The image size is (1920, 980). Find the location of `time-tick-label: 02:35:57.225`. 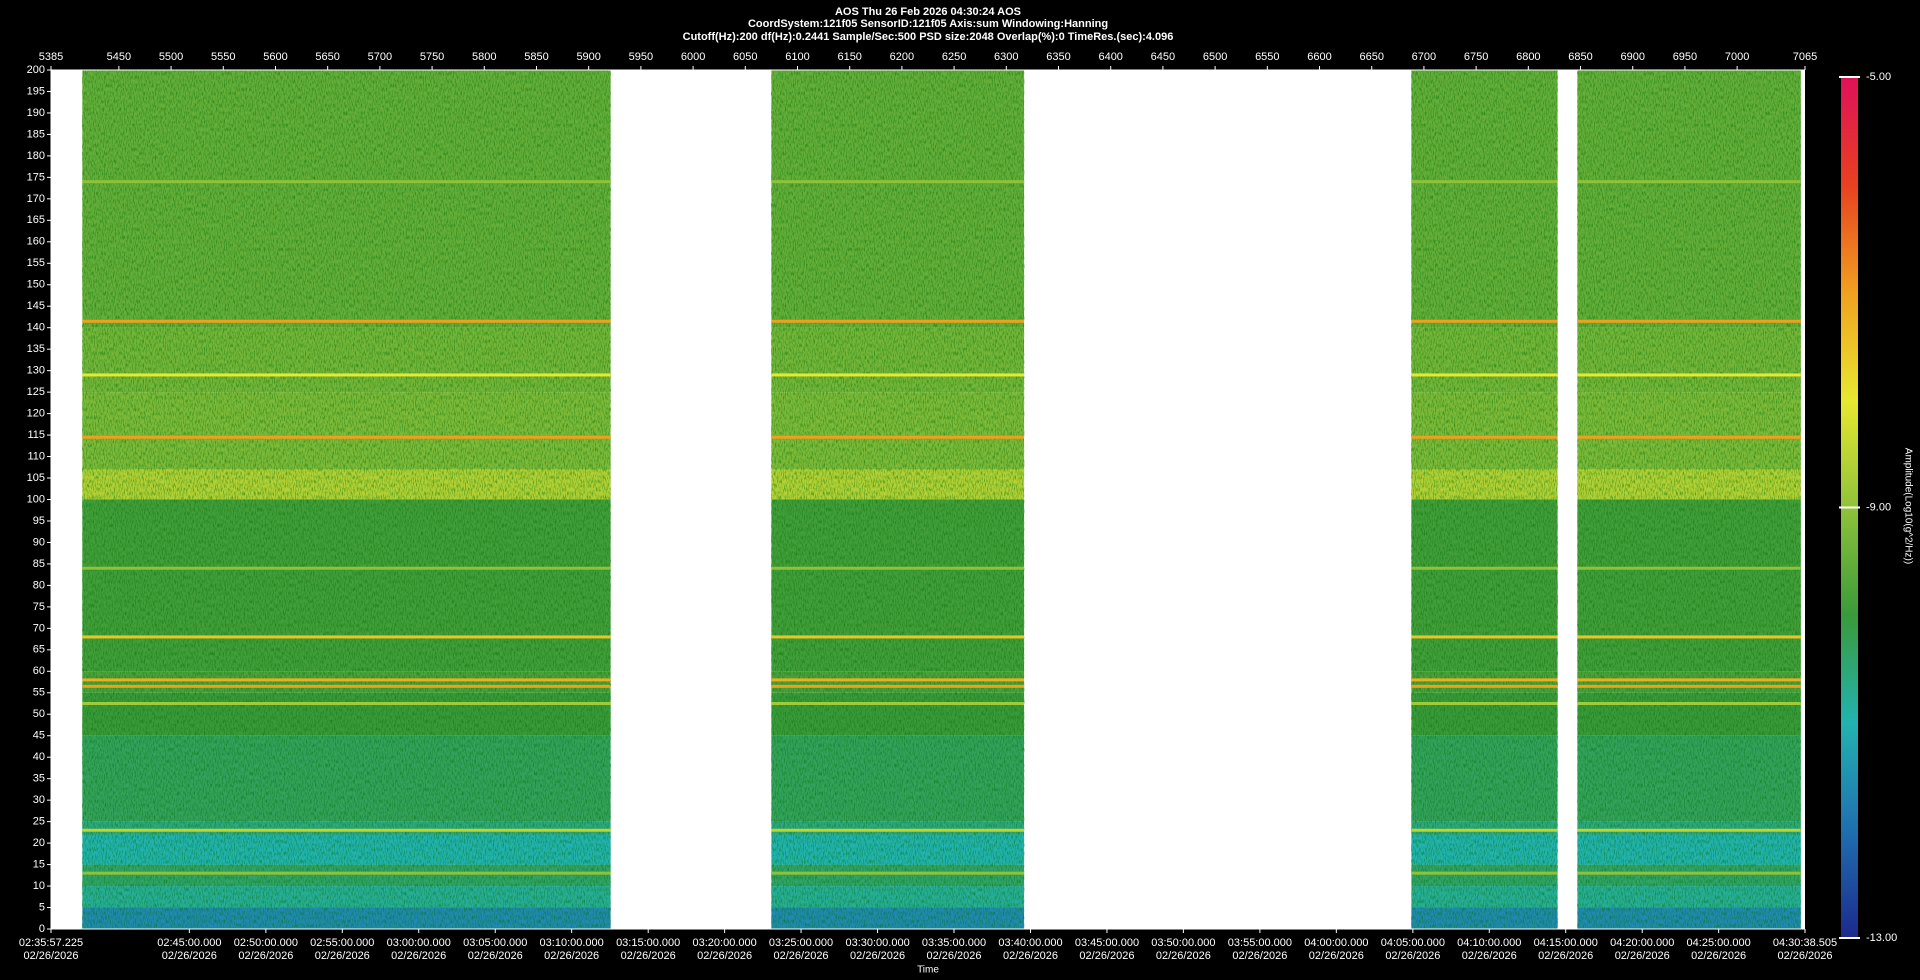

time-tick-label: 02:35:57.225 is located at coordinates (51, 943).